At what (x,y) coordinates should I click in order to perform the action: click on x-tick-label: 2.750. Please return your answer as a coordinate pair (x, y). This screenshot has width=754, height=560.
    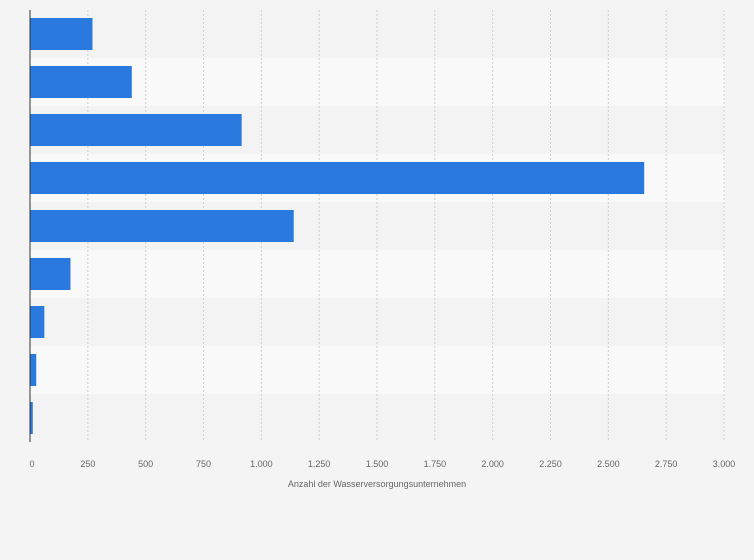
    Looking at the image, I should click on (666, 464).